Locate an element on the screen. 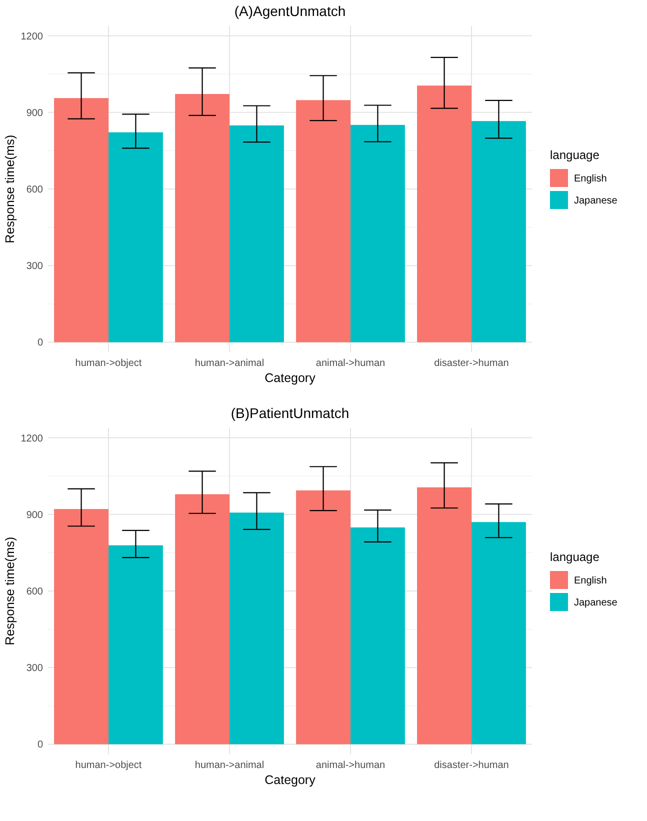  chart-title: (B)PatientUnmatch is located at coordinates (290, 413).